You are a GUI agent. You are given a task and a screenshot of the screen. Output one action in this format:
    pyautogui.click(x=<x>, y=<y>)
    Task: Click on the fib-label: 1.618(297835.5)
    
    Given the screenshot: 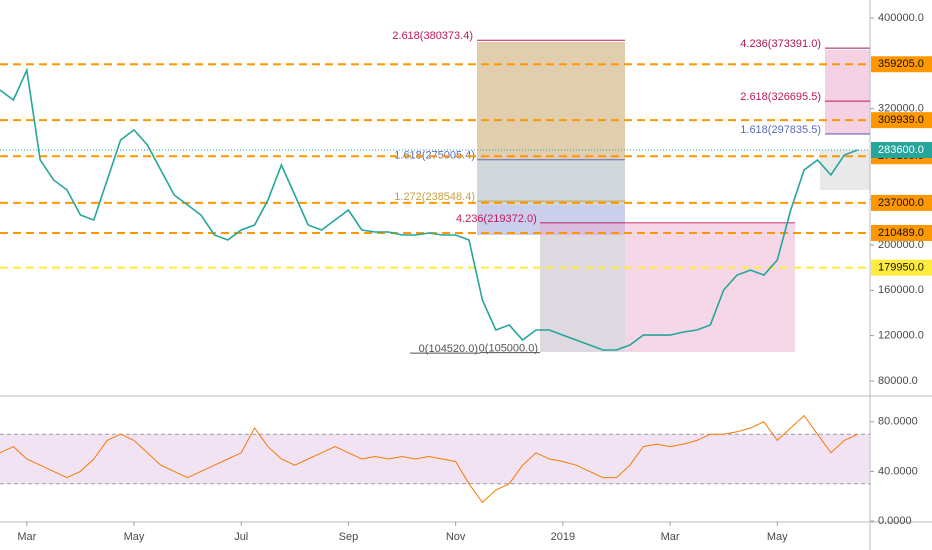 What is the action you would take?
    pyautogui.click(x=780, y=130)
    